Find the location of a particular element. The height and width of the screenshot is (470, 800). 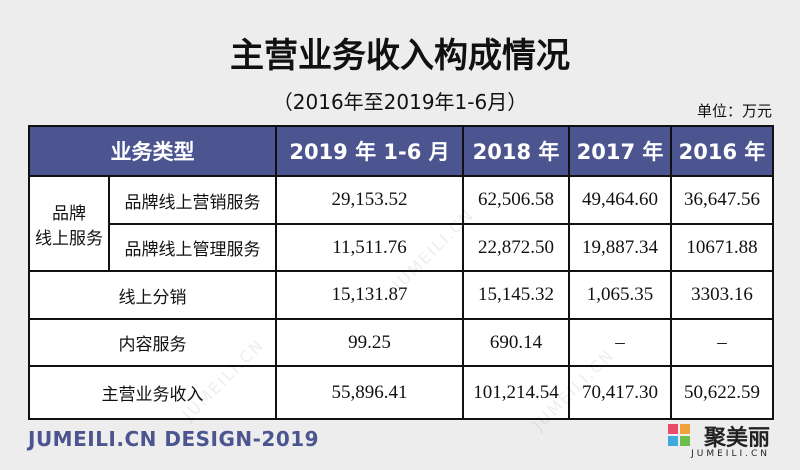

cell: 101,214.54 is located at coordinates (516, 392).